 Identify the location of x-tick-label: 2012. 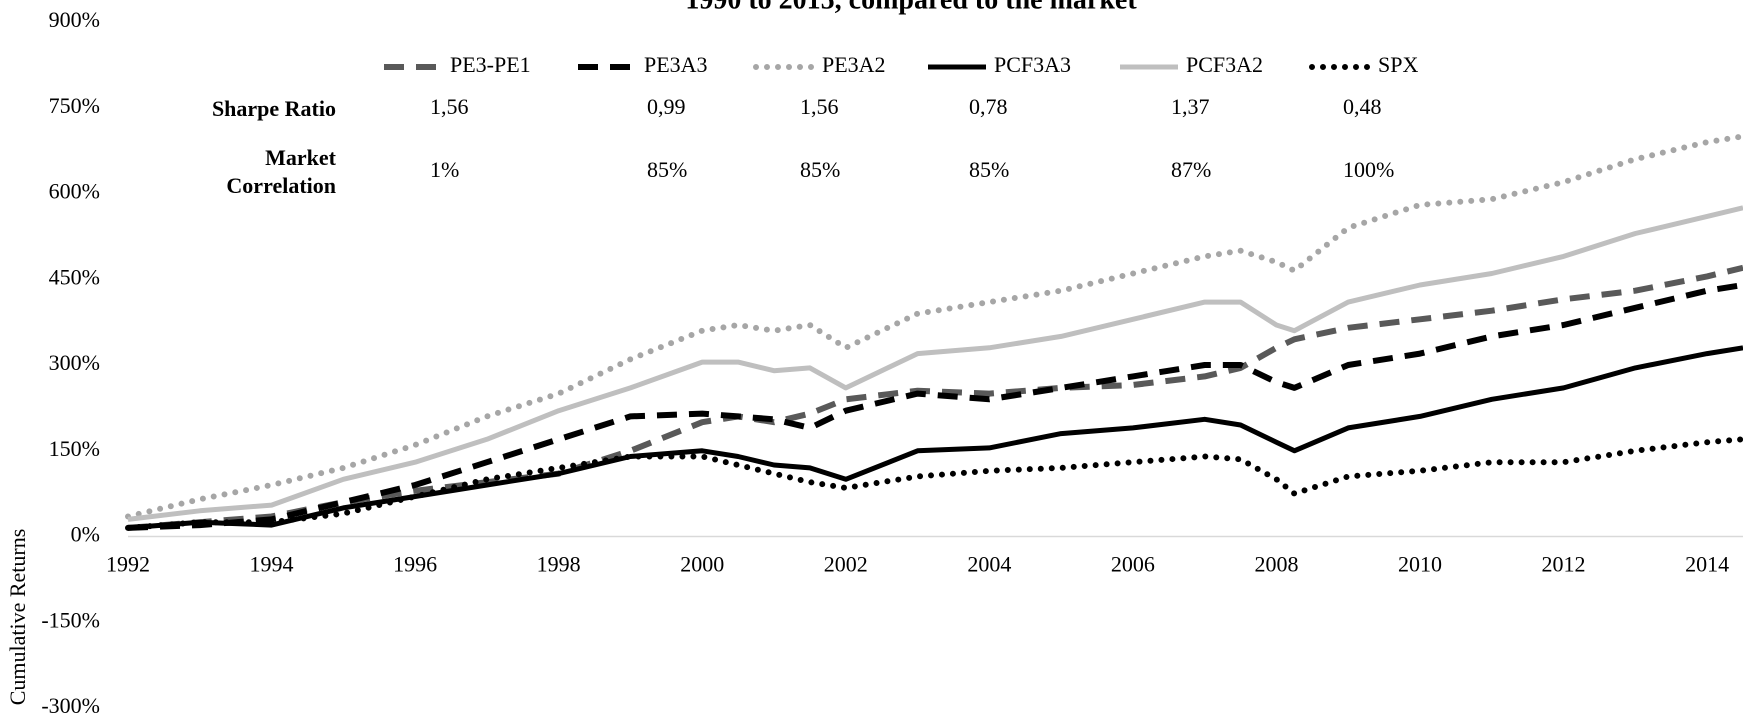
(1564, 564).